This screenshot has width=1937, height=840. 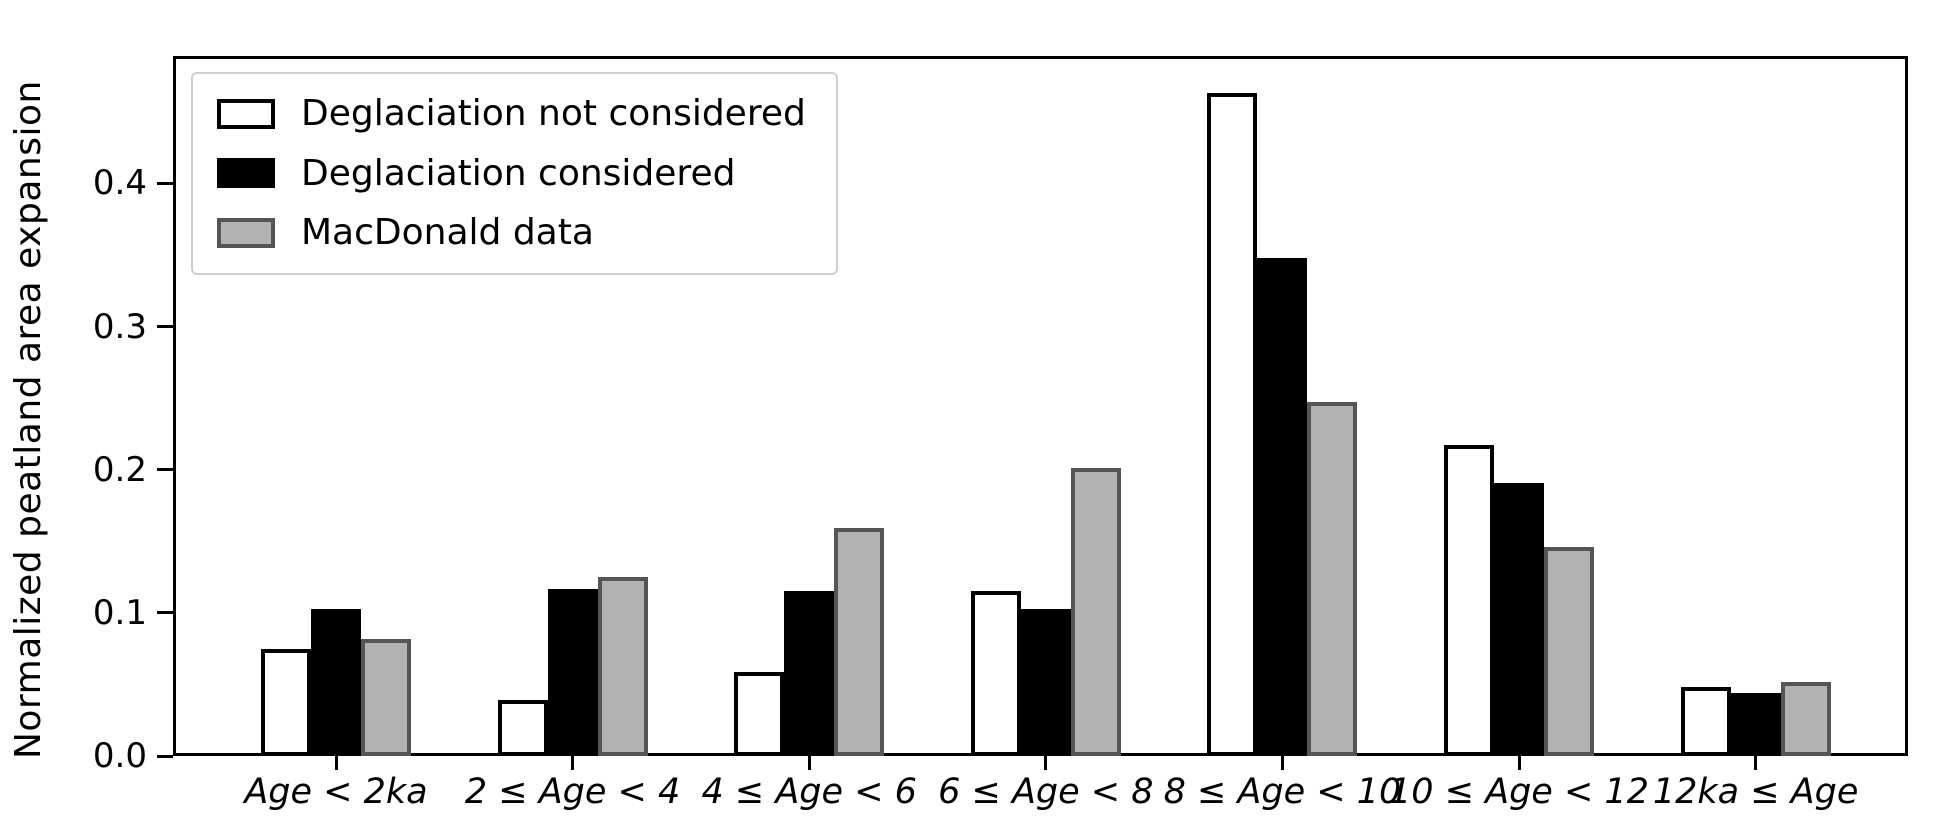 I want to click on x-tick-label: 4 ≤ Age < 6, so click(x=809, y=792).